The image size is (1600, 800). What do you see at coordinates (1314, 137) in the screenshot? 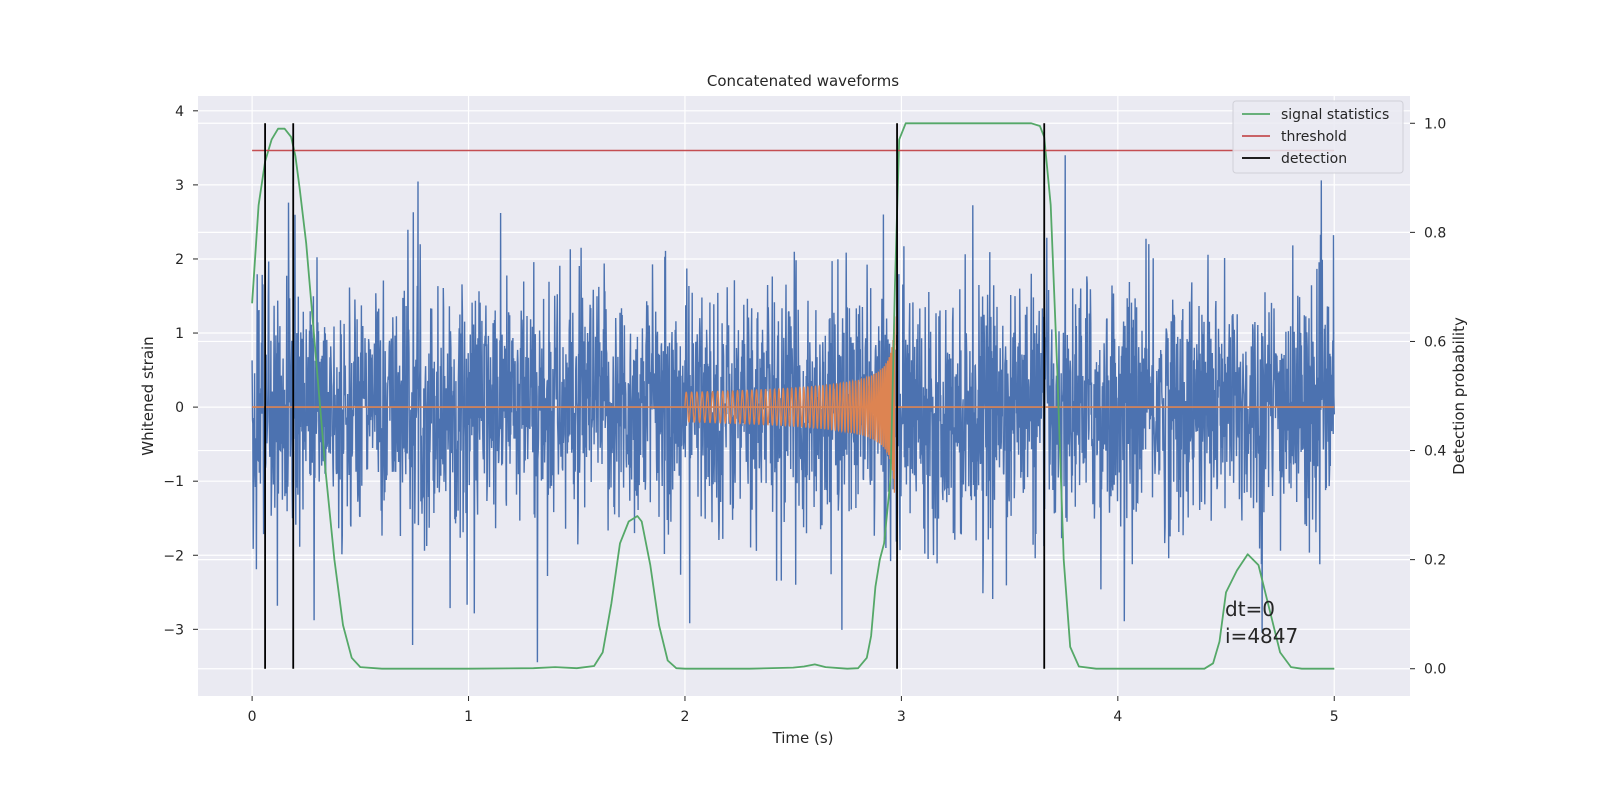
I see `legend-label-threshold: threshold` at bounding box center [1314, 137].